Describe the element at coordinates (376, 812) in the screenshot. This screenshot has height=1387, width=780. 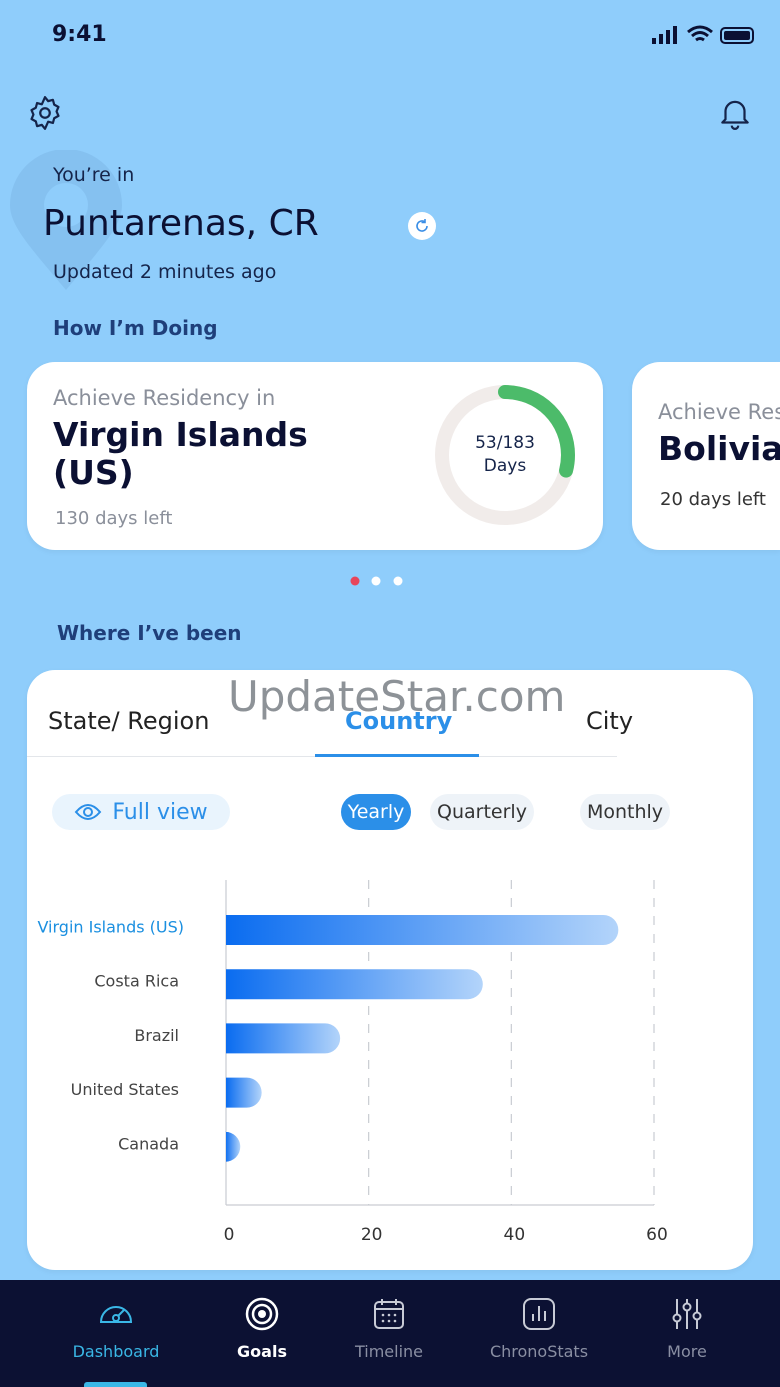
I see `period-button-active: Yearly` at that location.